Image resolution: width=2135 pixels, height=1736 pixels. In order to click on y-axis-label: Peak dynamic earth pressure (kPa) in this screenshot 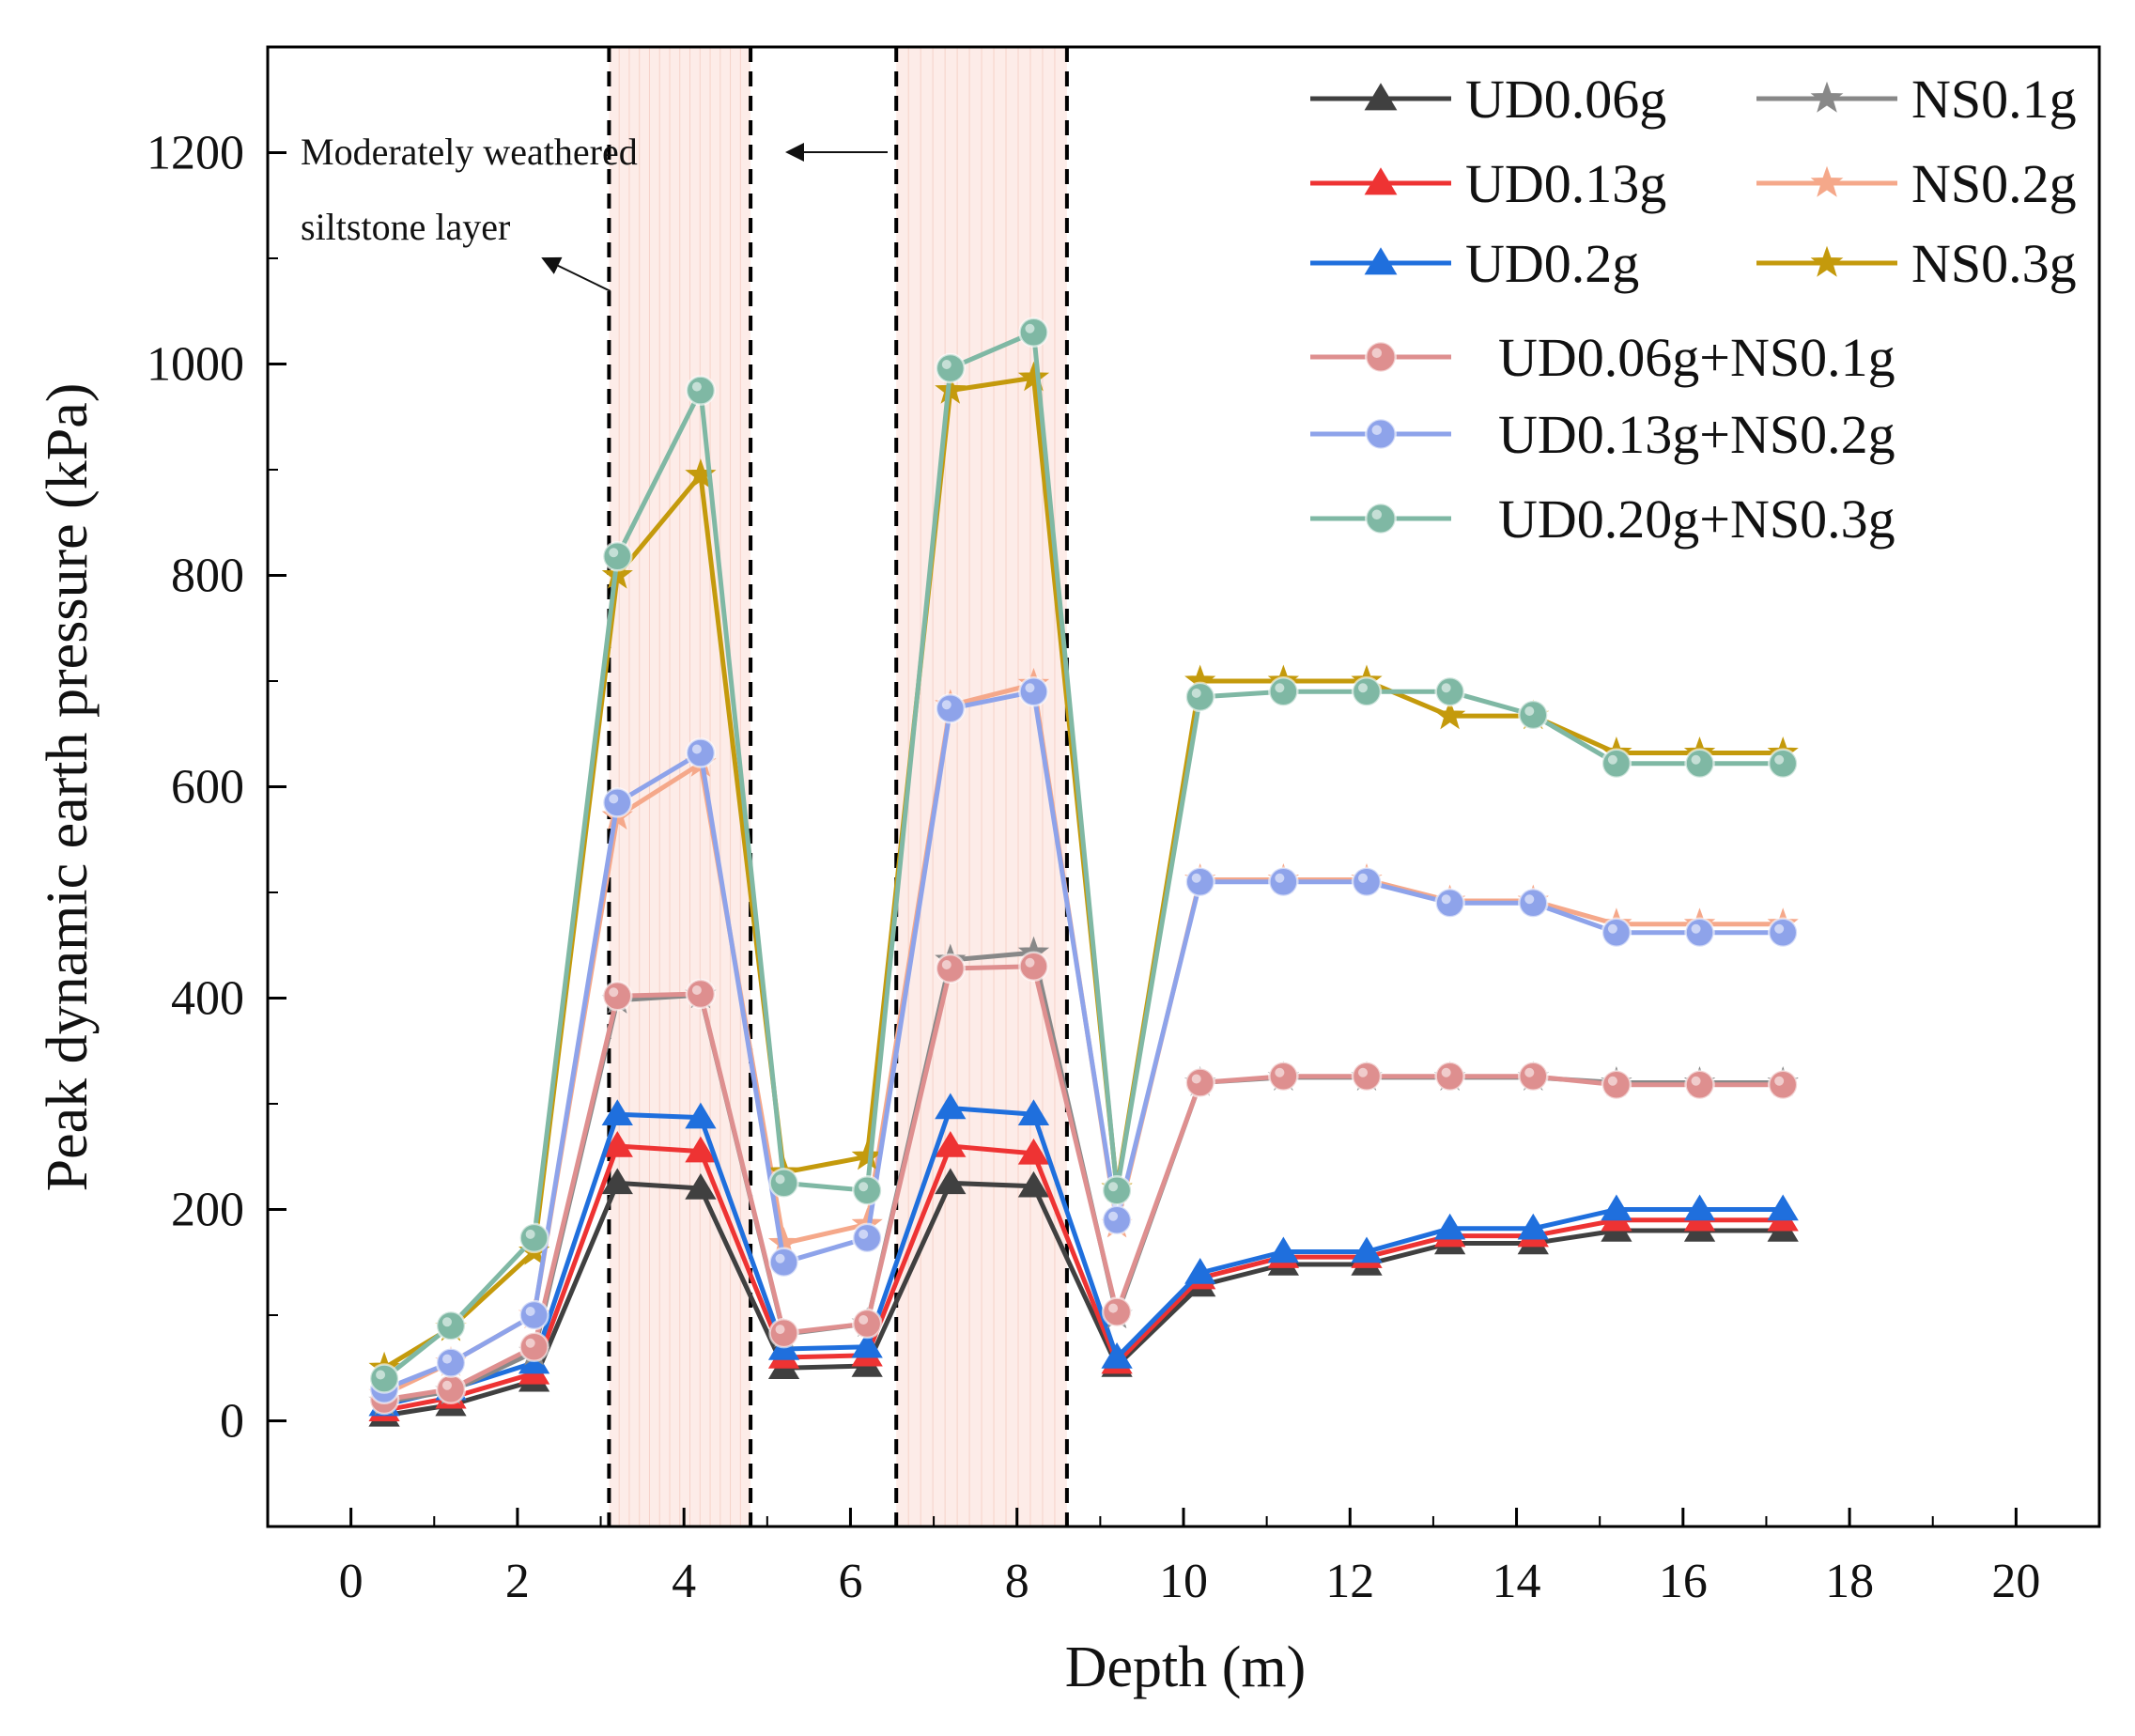, I will do `click(68, 787)`.